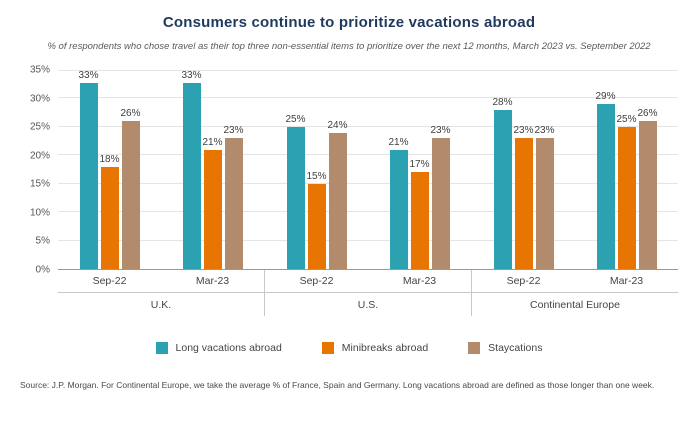 Image resolution: width=700 pixels, height=428 pixels. Describe the element at coordinates (39, 156) in the screenshot. I see `y-tick-label: 20%` at that location.